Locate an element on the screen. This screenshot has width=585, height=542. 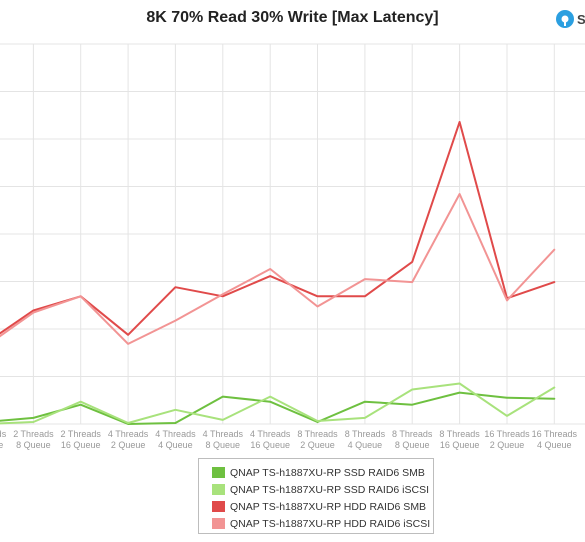
chart-title: 8K 70% Read 30% Write [Max Latency] is located at coordinates (292, 17).